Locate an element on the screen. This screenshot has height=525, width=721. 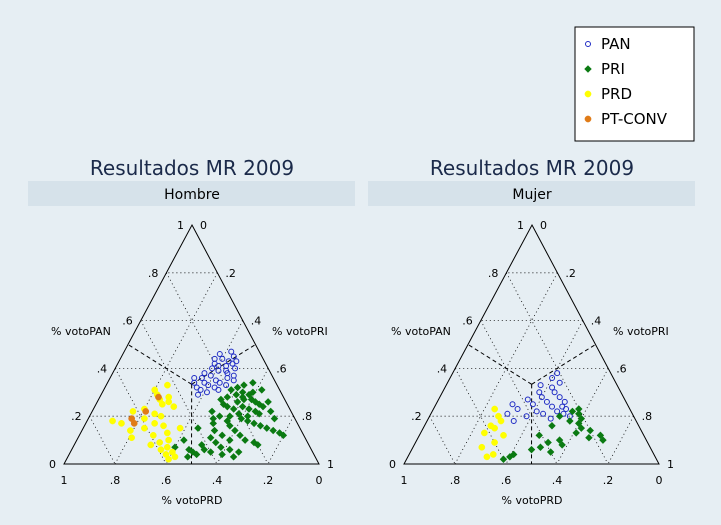
legend-marker-pan is located at coordinates (588, 44).